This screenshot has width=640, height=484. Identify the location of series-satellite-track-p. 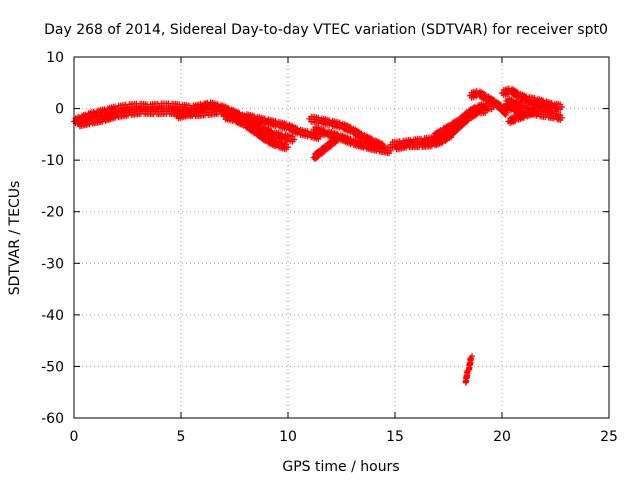
(521, 116).